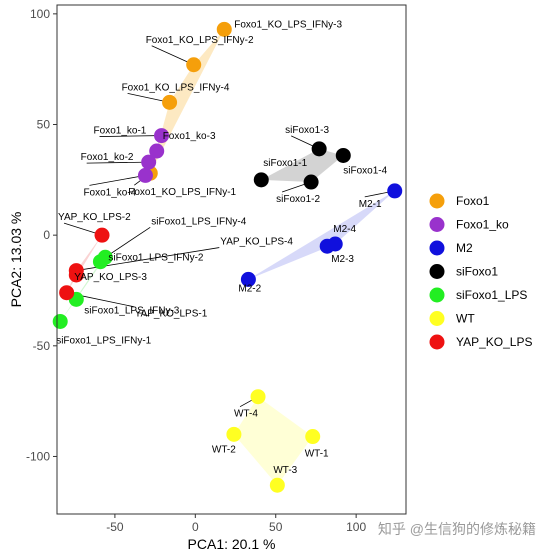  What do you see at coordinates (256, 242) in the screenshot?
I see `label-yap-ko-lps-4: YAP_KO_LPS-4` at bounding box center [256, 242].